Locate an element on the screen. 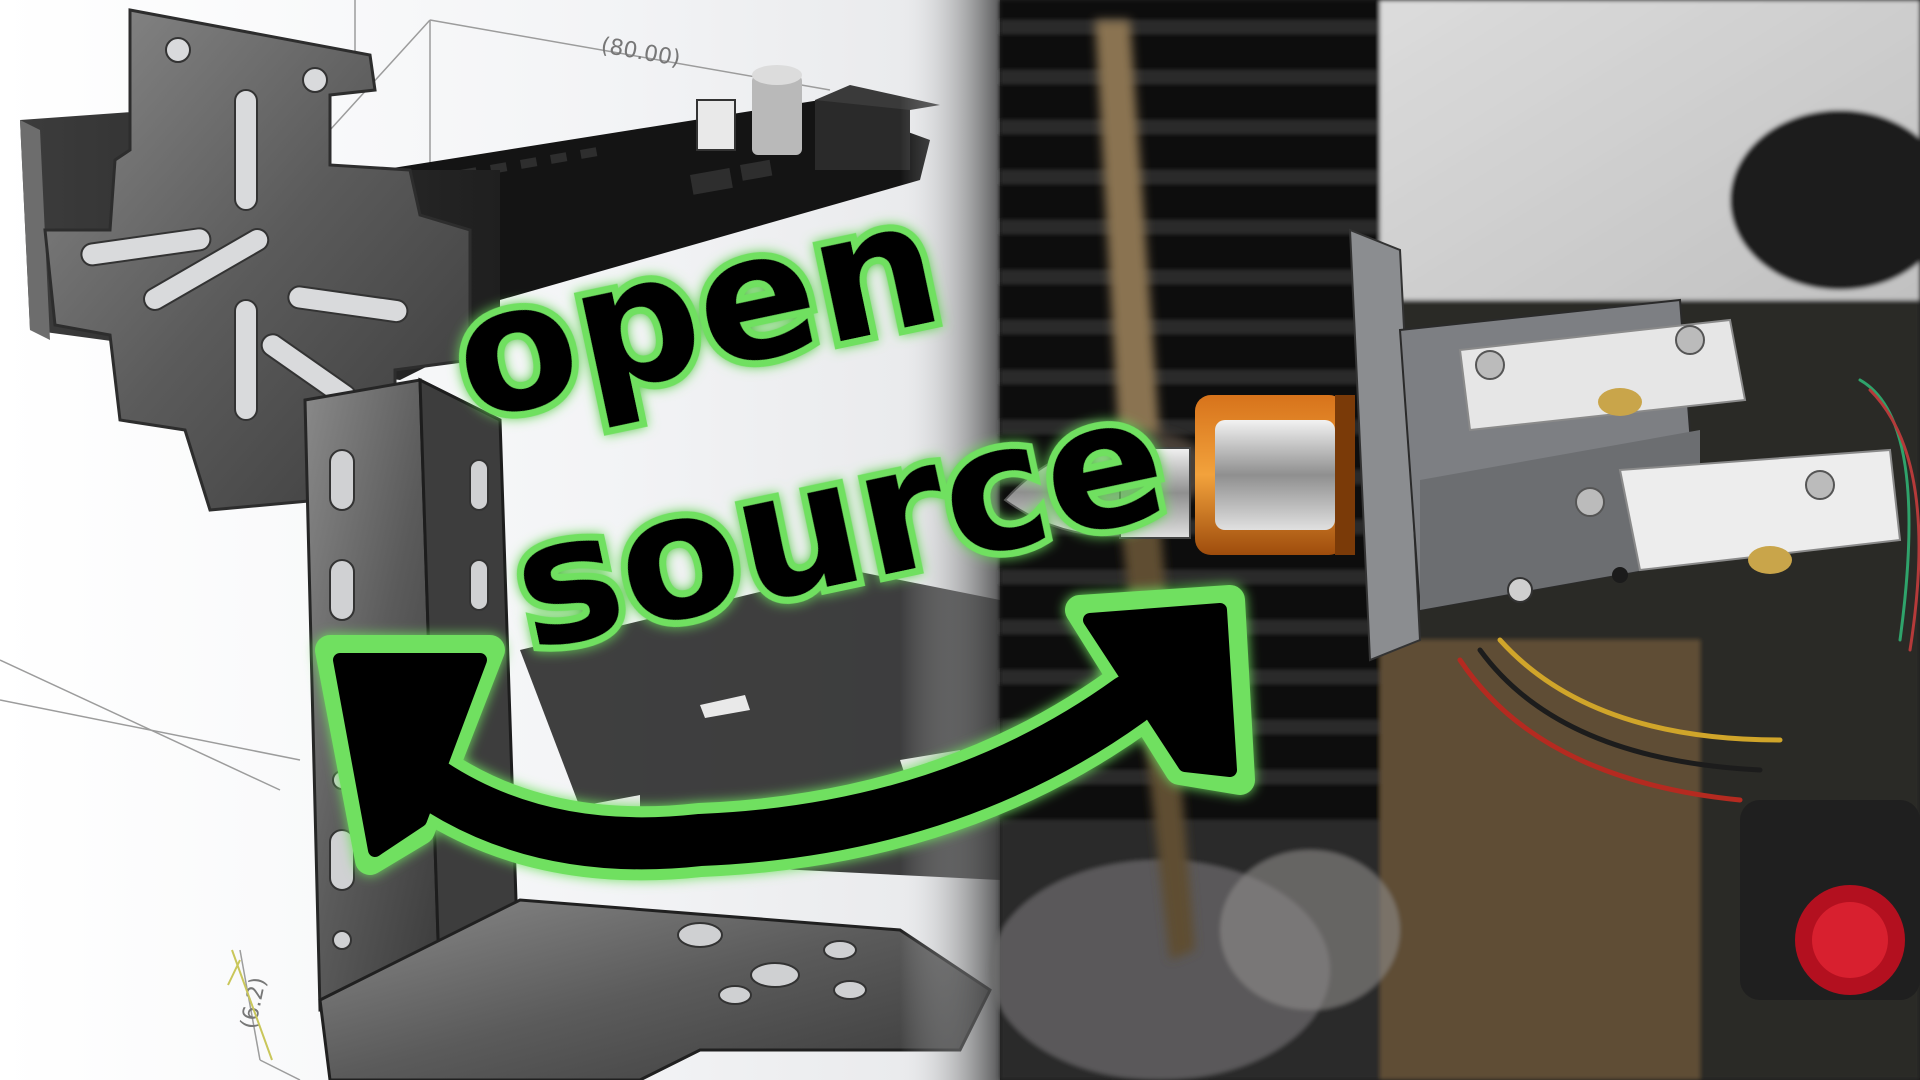 This screenshot has height=1080, width=1920. double-arrow is located at coordinates (785, 736).